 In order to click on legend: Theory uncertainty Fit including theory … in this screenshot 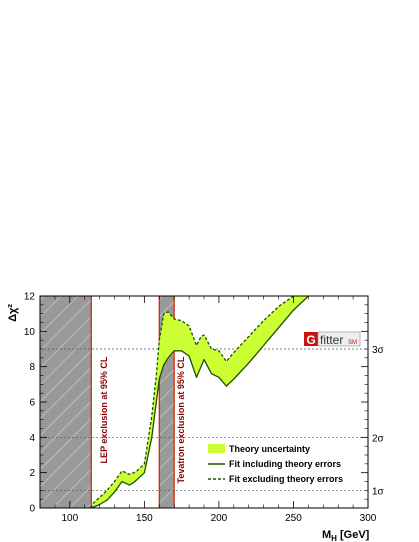, I will do `click(275, 464)`.